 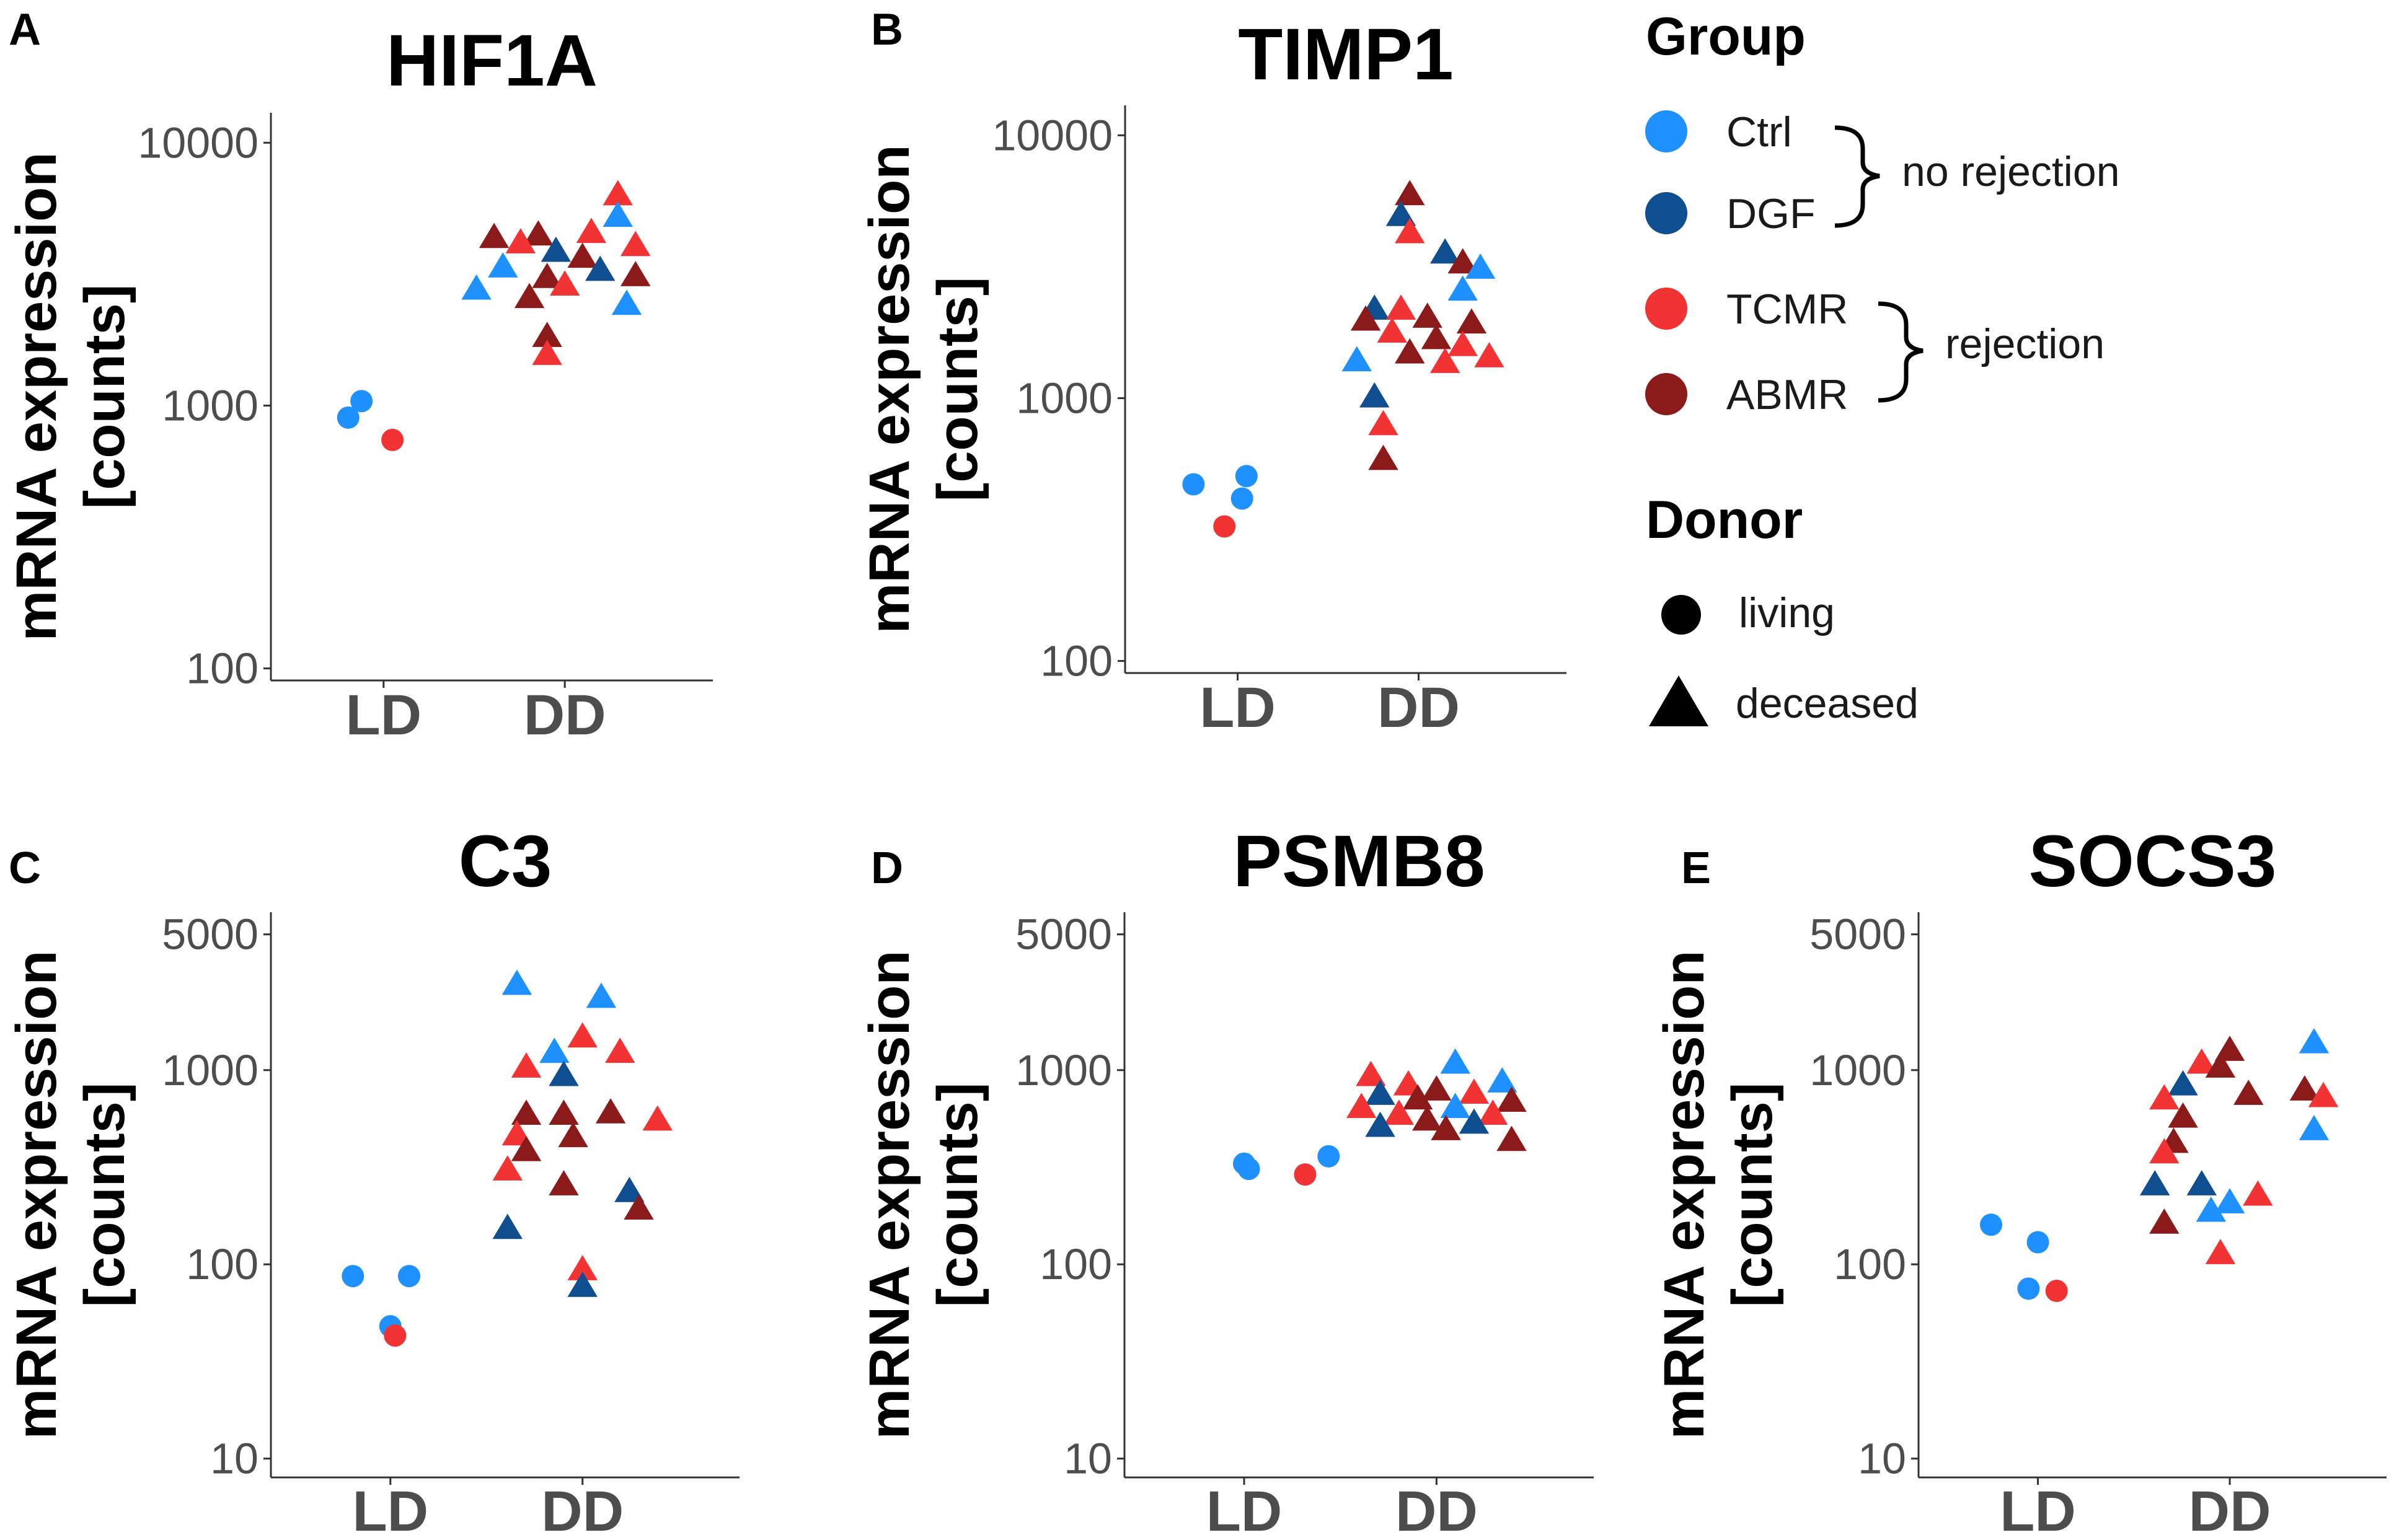 What do you see at coordinates (1666, 309) in the screenshot?
I see `legend-tcmr-marker` at bounding box center [1666, 309].